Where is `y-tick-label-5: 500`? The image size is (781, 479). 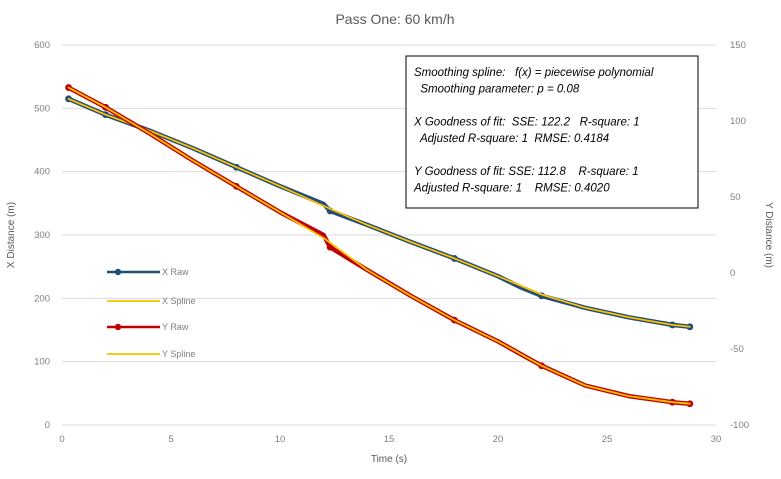 y-tick-label-5: 500 is located at coordinates (42, 108).